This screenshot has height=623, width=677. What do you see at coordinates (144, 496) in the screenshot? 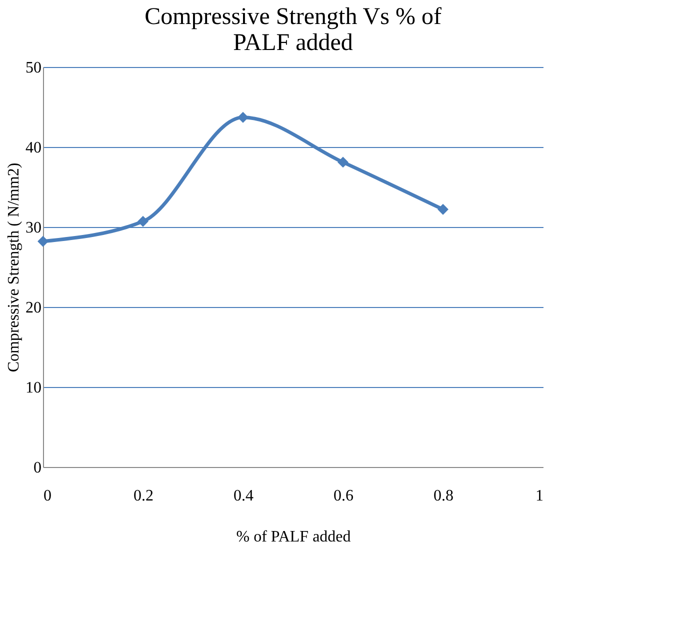
I see `x-tick-label: 0.2` at bounding box center [144, 496].